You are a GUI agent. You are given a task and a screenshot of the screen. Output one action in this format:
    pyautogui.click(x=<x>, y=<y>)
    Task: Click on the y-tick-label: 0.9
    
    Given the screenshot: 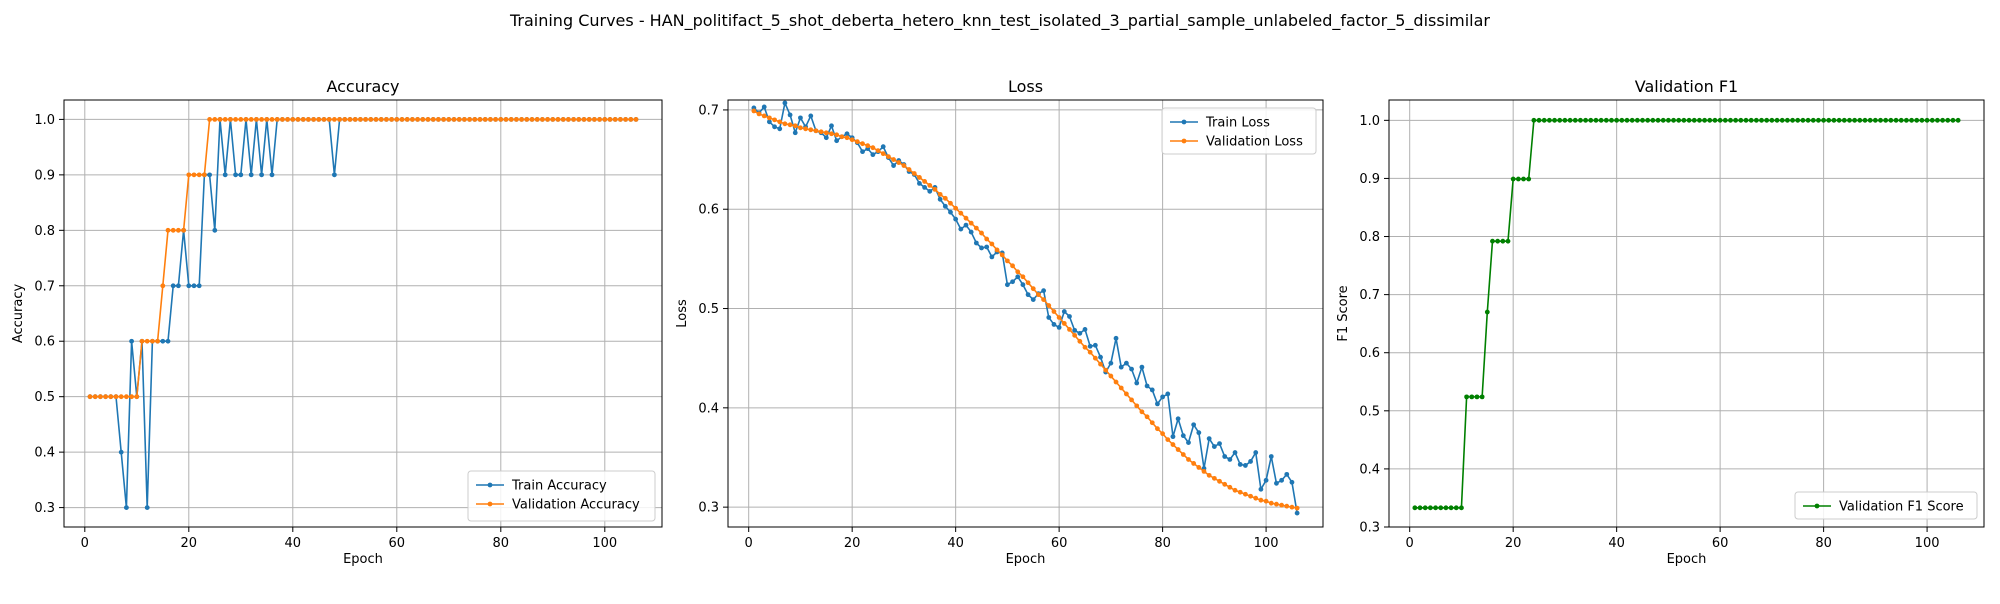 What is the action you would take?
    pyautogui.click(x=1369, y=179)
    